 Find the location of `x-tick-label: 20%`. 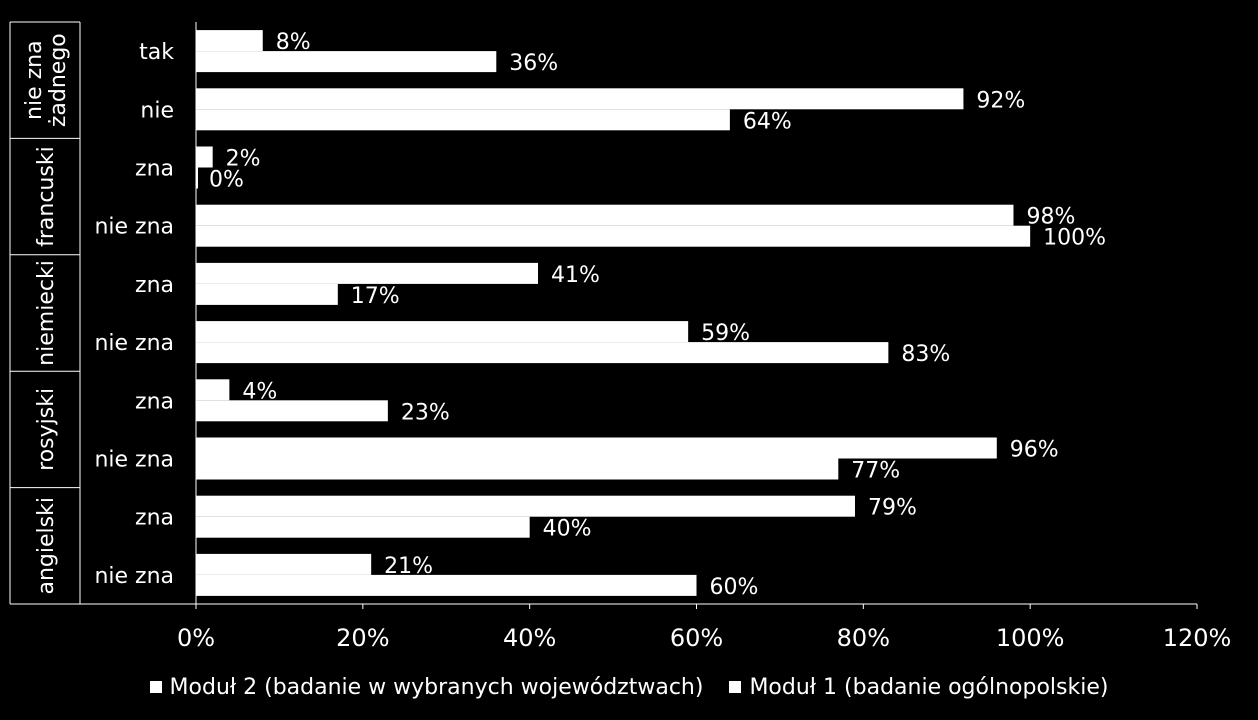

x-tick-label: 20% is located at coordinates (362, 638).